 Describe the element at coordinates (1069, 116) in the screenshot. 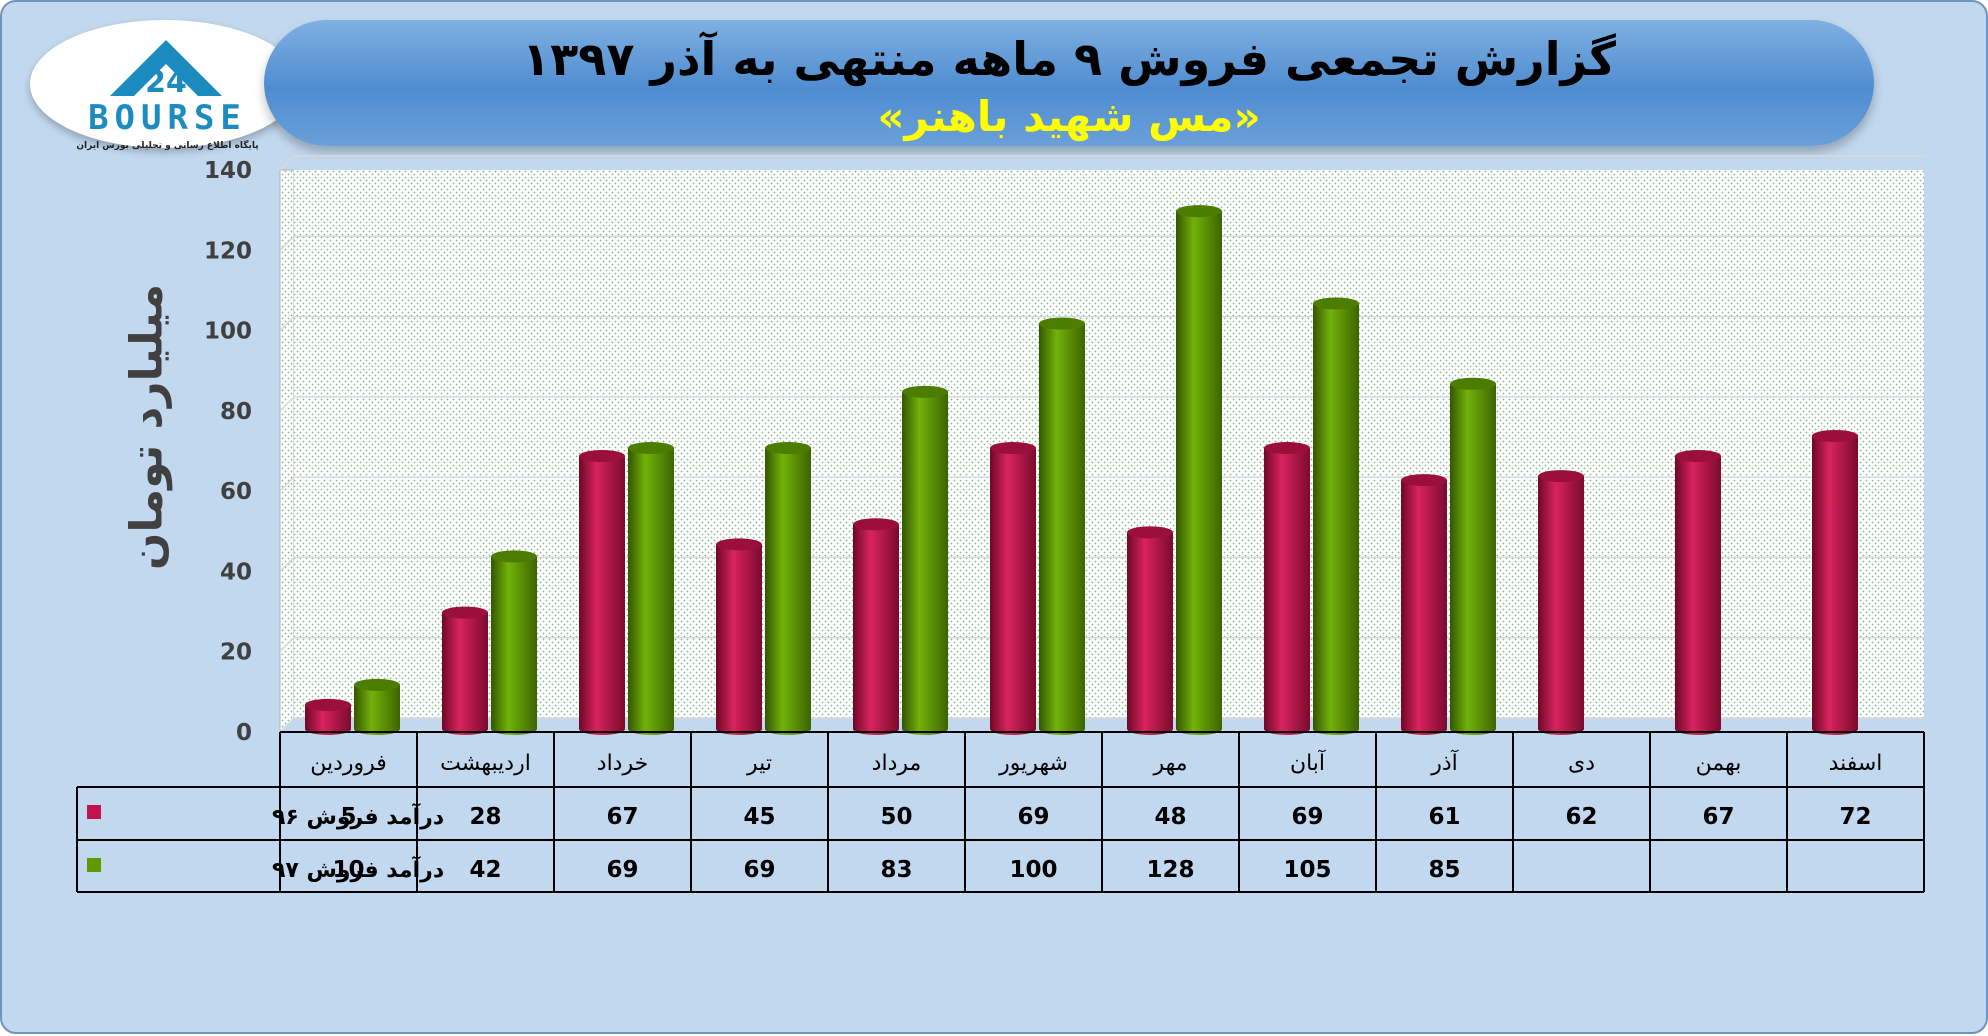

I see `chart-subtitle: «مس شهید باهنر»` at that location.